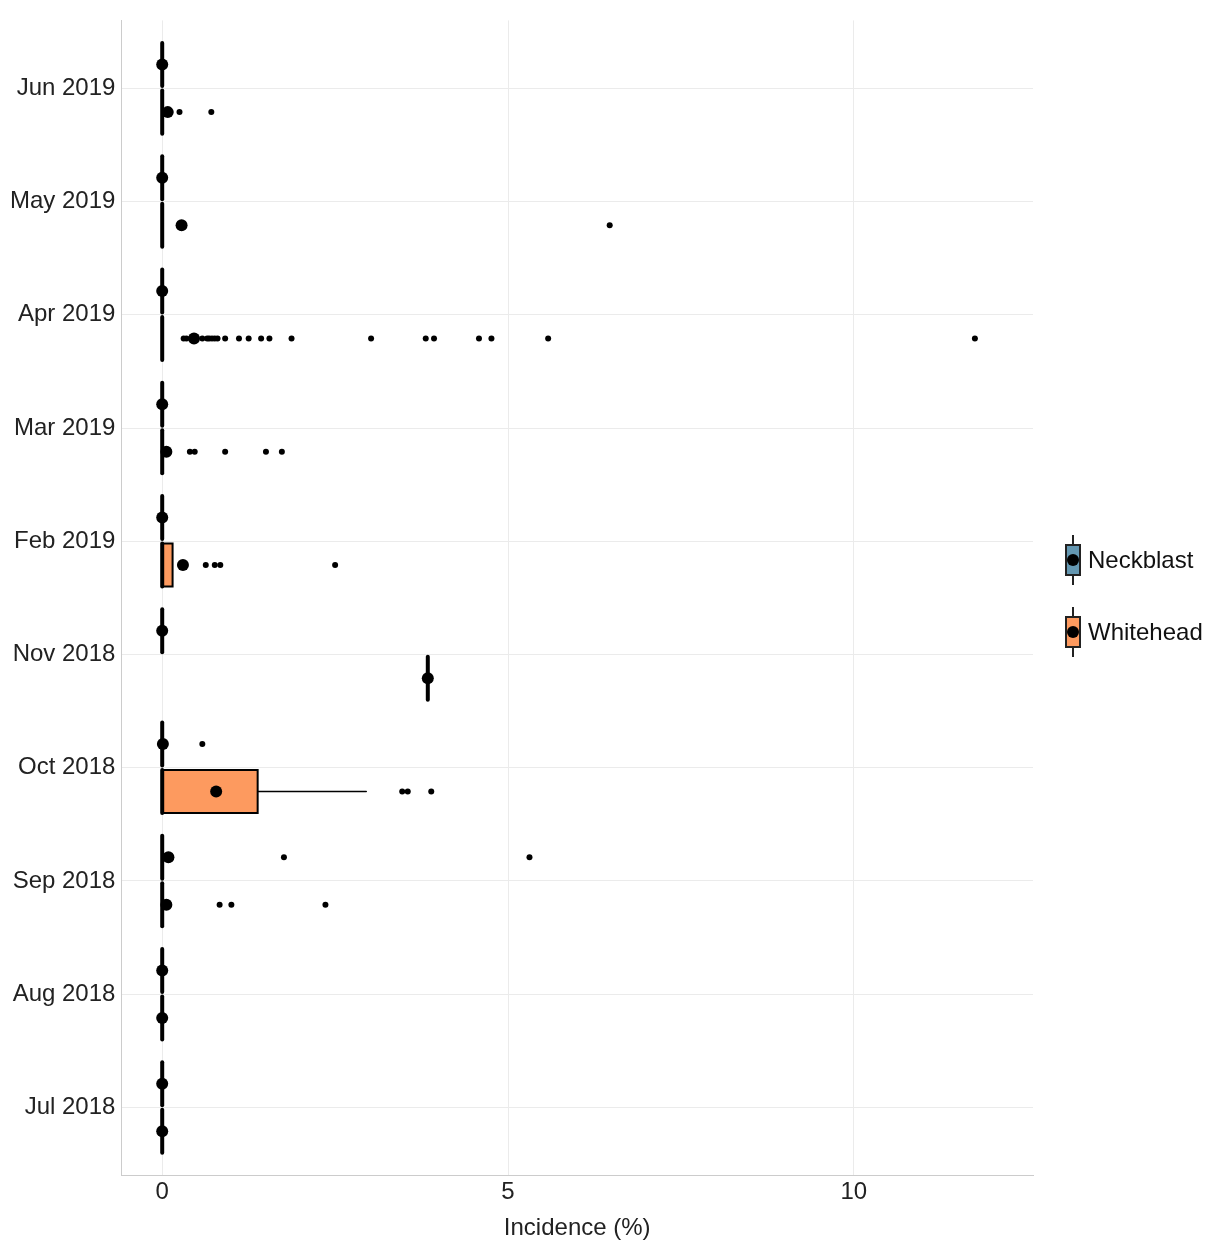 This screenshot has height=1249, width=1230. What do you see at coordinates (62, 200) in the screenshot?
I see `y-tick-label: May 2019` at bounding box center [62, 200].